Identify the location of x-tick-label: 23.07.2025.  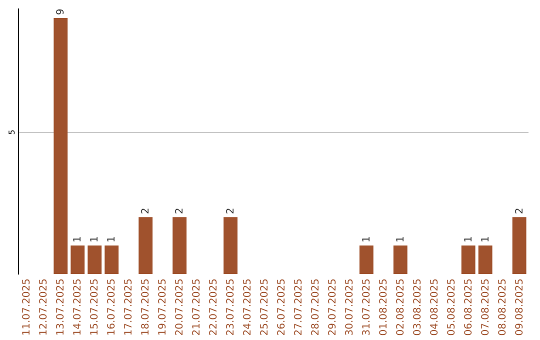
(231, 307).